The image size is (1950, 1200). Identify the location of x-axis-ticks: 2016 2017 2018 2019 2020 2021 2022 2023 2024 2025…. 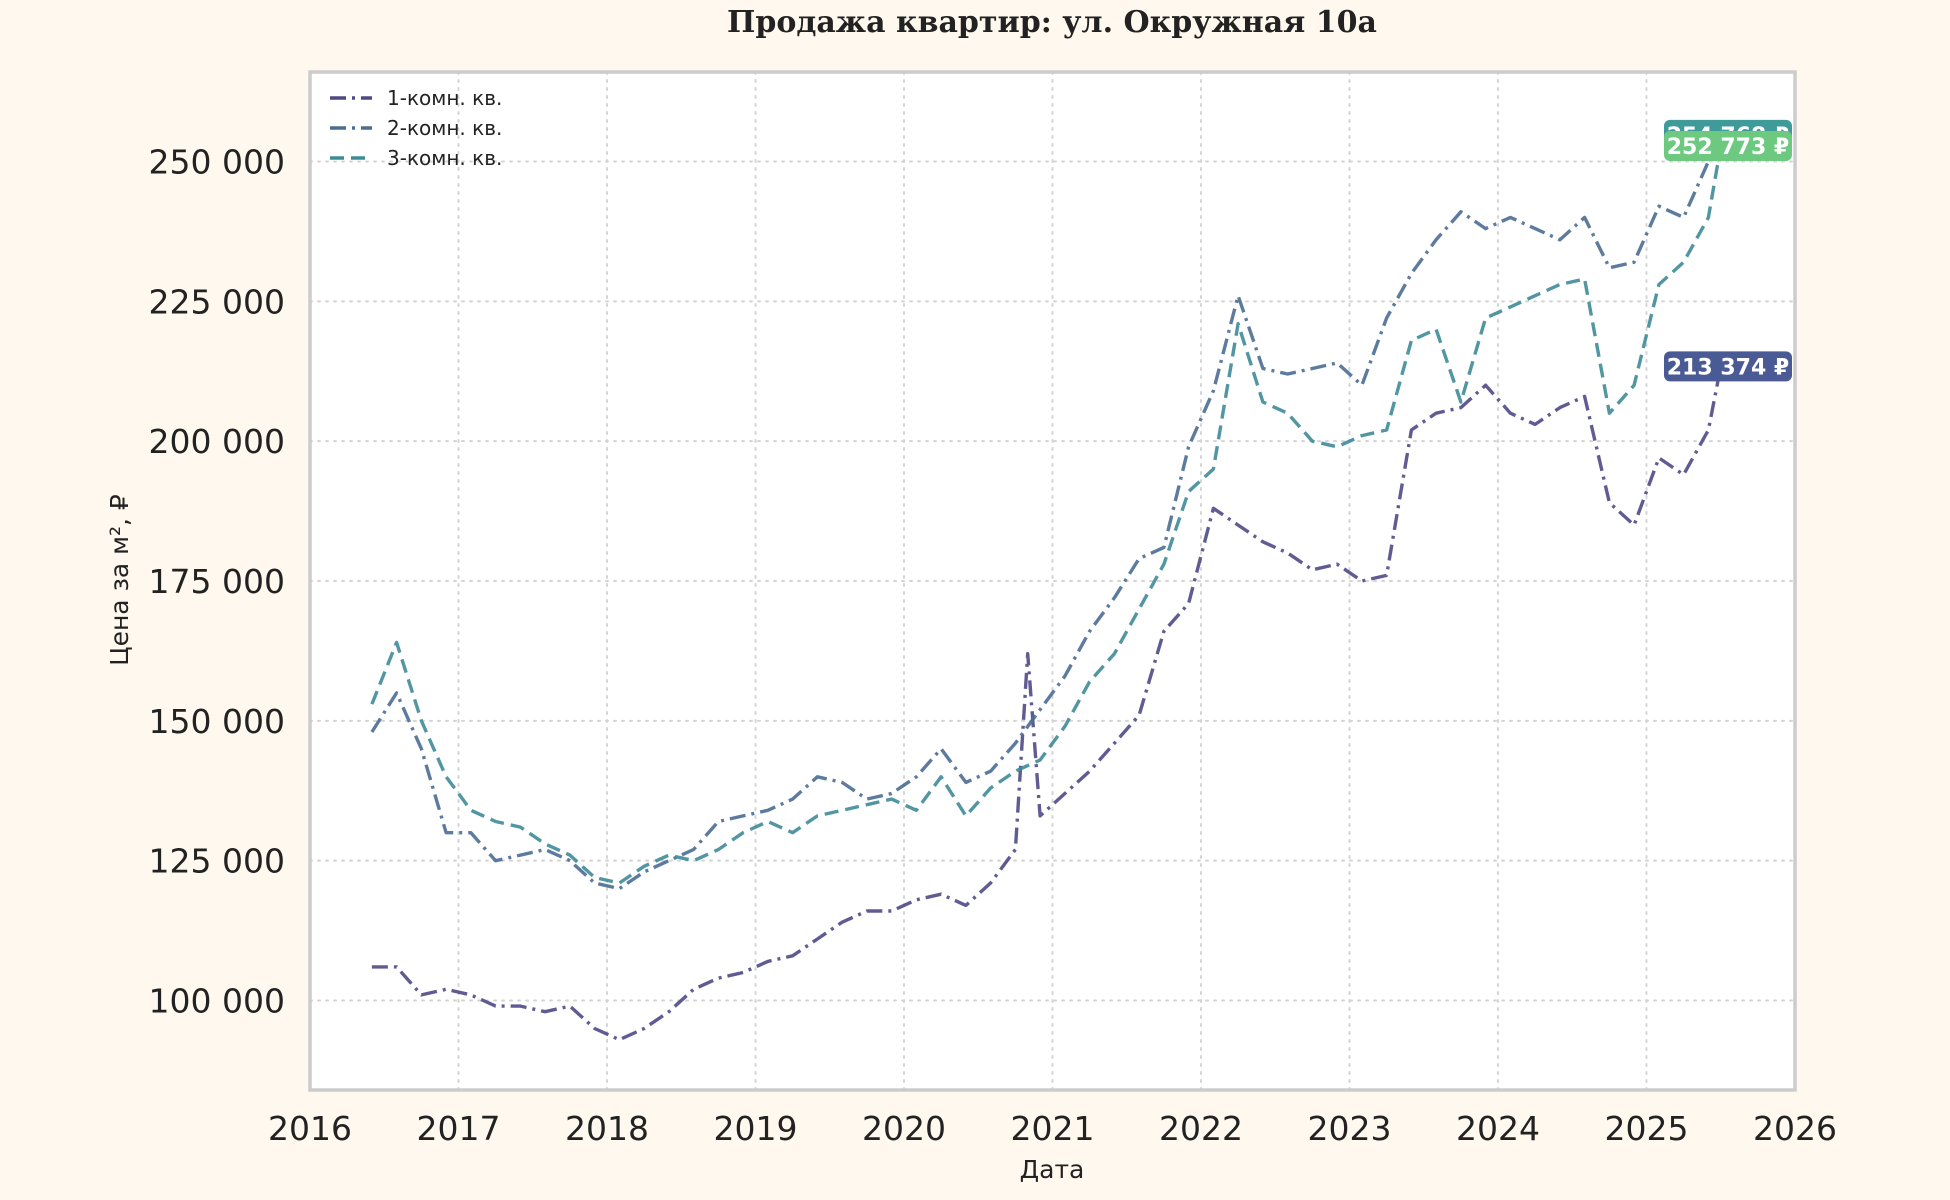
(1052, 1128).